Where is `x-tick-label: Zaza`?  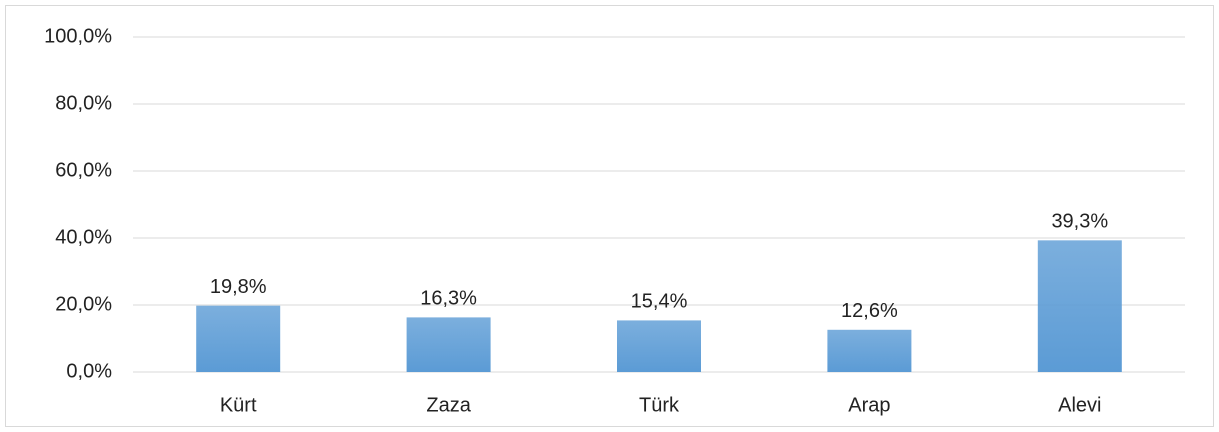 x-tick-label: Zaza is located at coordinates (448, 405).